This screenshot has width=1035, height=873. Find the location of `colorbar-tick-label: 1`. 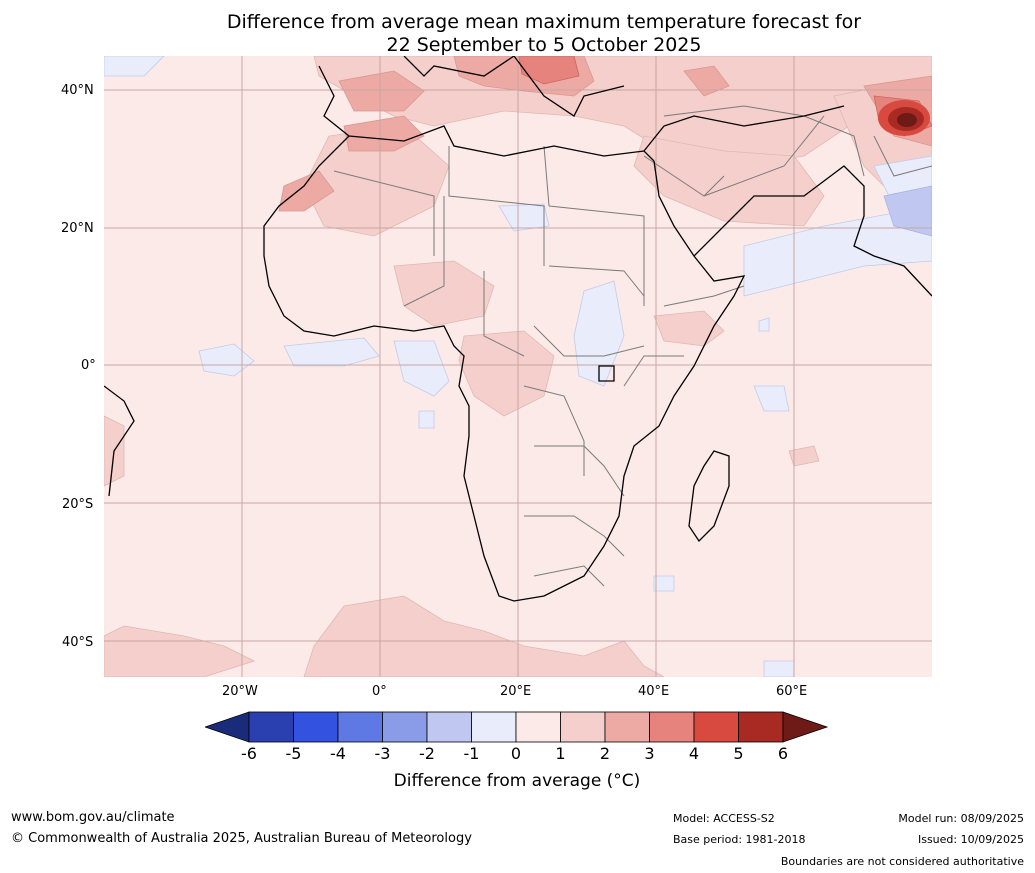

colorbar-tick-label: 1 is located at coordinates (560, 753).